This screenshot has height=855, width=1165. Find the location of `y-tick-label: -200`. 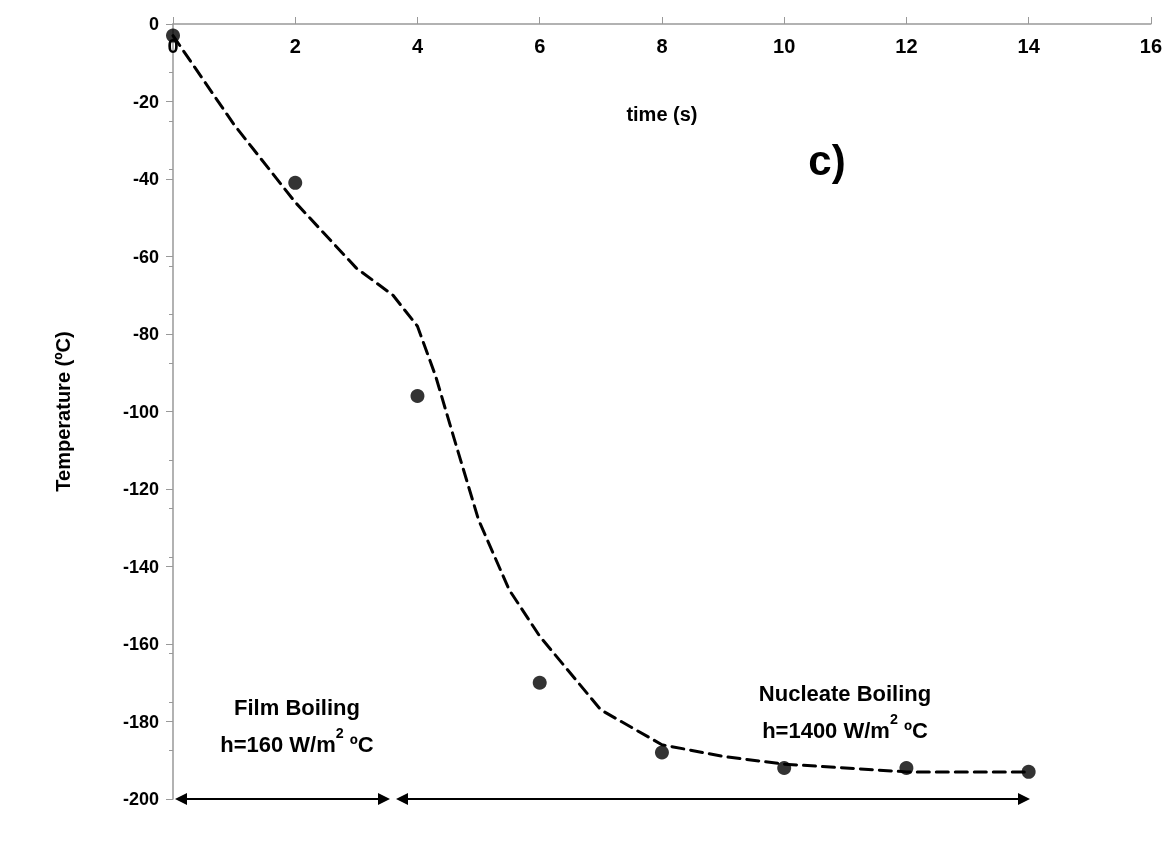

y-tick-label: -200 is located at coordinates (140, 799).